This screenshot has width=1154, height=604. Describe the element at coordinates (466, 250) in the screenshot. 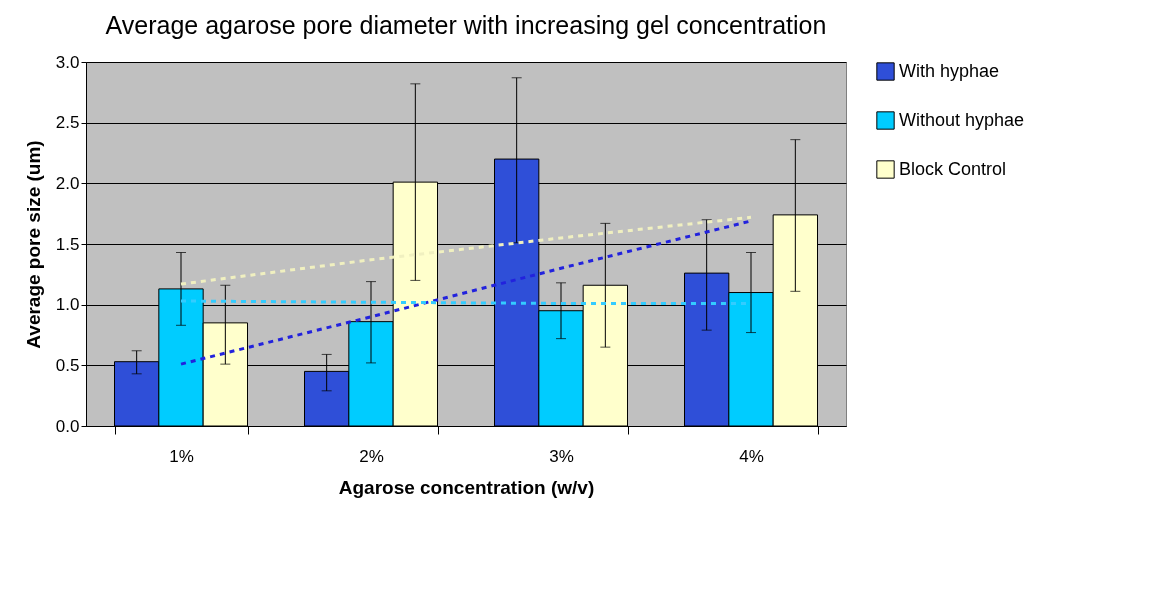

I see `line-series` at that location.